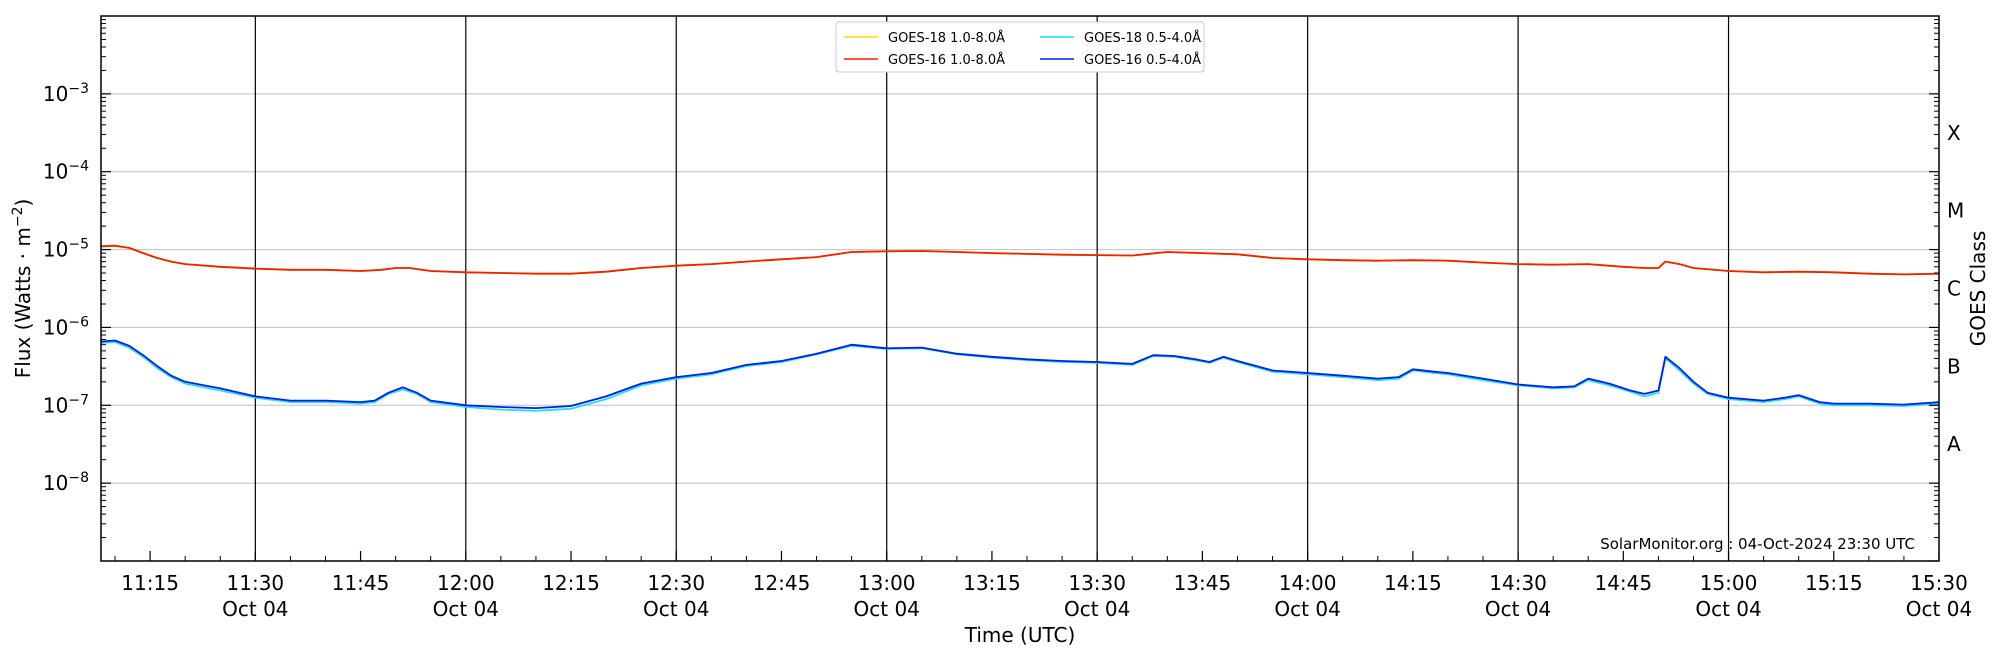 This screenshot has width=2000, height=650. What do you see at coordinates (1954, 444) in the screenshot?
I see `goes-class-label: A` at bounding box center [1954, 444].